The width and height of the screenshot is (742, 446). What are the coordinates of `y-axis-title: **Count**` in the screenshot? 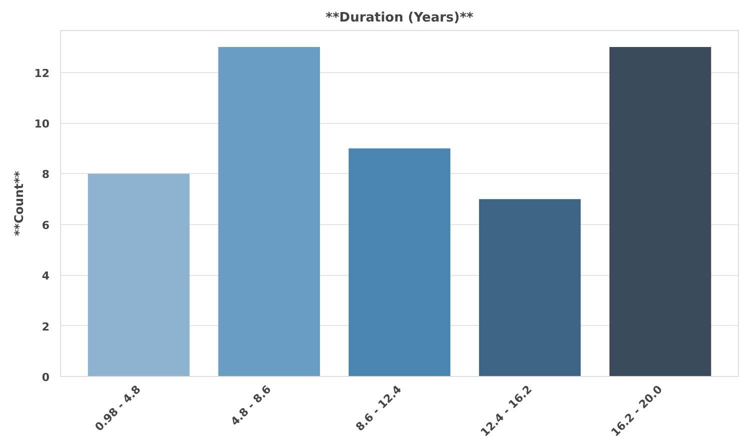 It's located at (19, 203).